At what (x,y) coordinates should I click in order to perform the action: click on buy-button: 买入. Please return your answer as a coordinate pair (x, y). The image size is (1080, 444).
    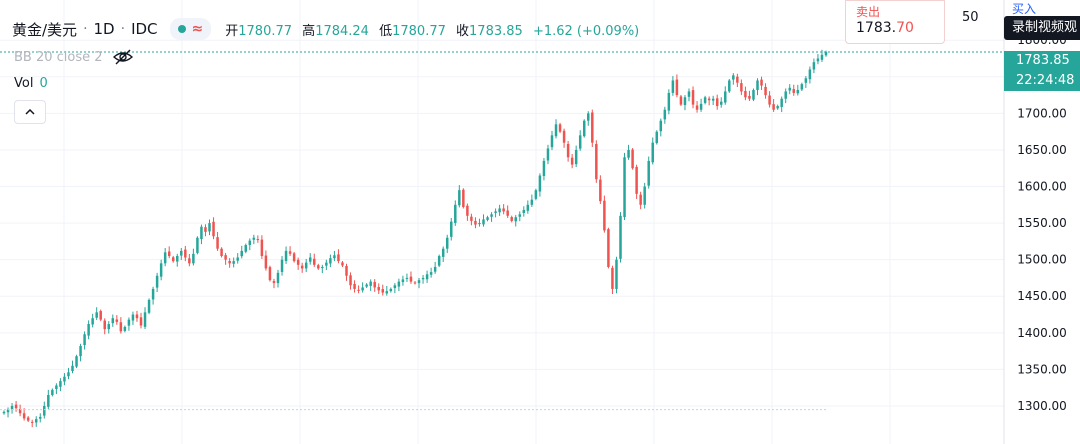
    Looking at the image, I should click on (1024, 9).